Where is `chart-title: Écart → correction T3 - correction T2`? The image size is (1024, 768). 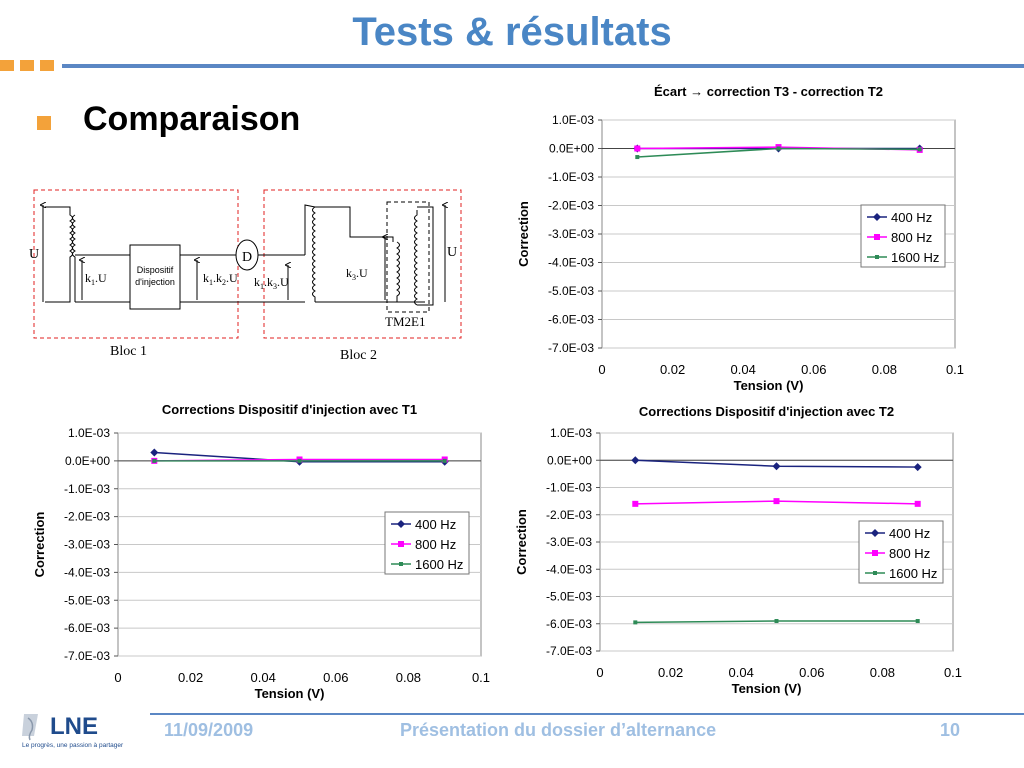
chart-title: Écart → correction T3 - correction T2 is located at coordinates (768, 91).